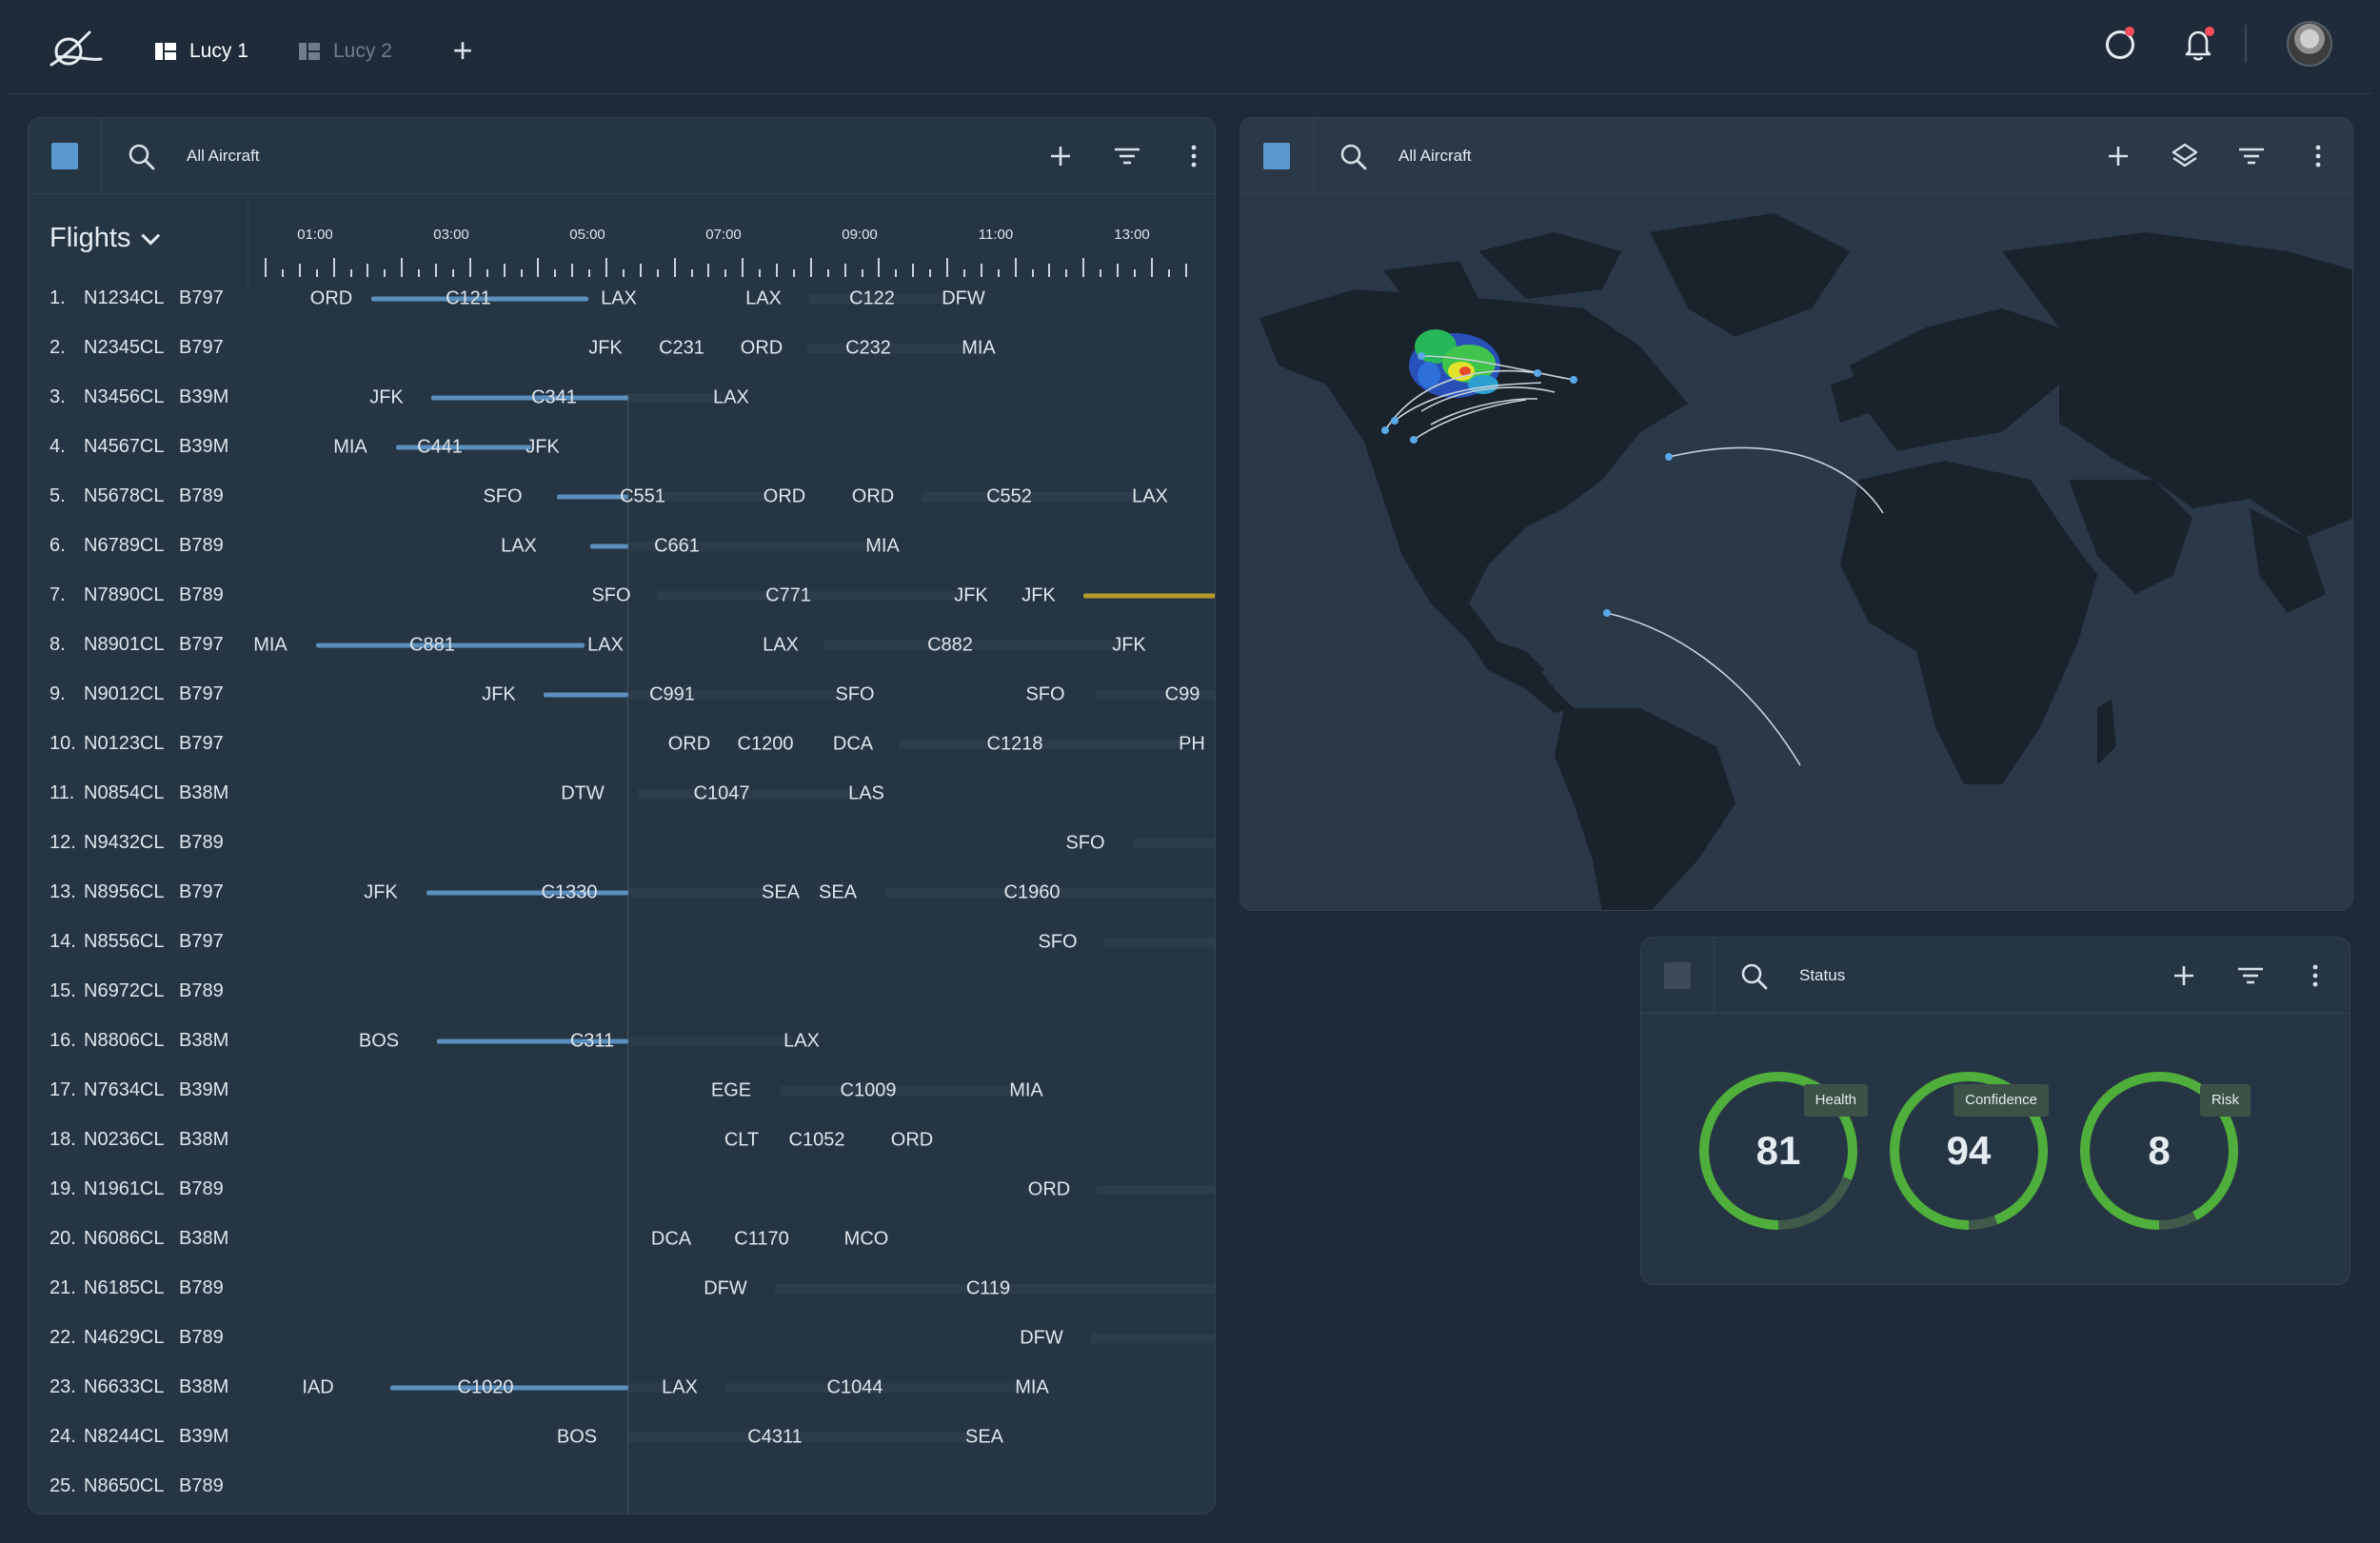 The width and height of the screenshot is (2380, 1543). I want to click on flight-number: C341, so click(554, 397).